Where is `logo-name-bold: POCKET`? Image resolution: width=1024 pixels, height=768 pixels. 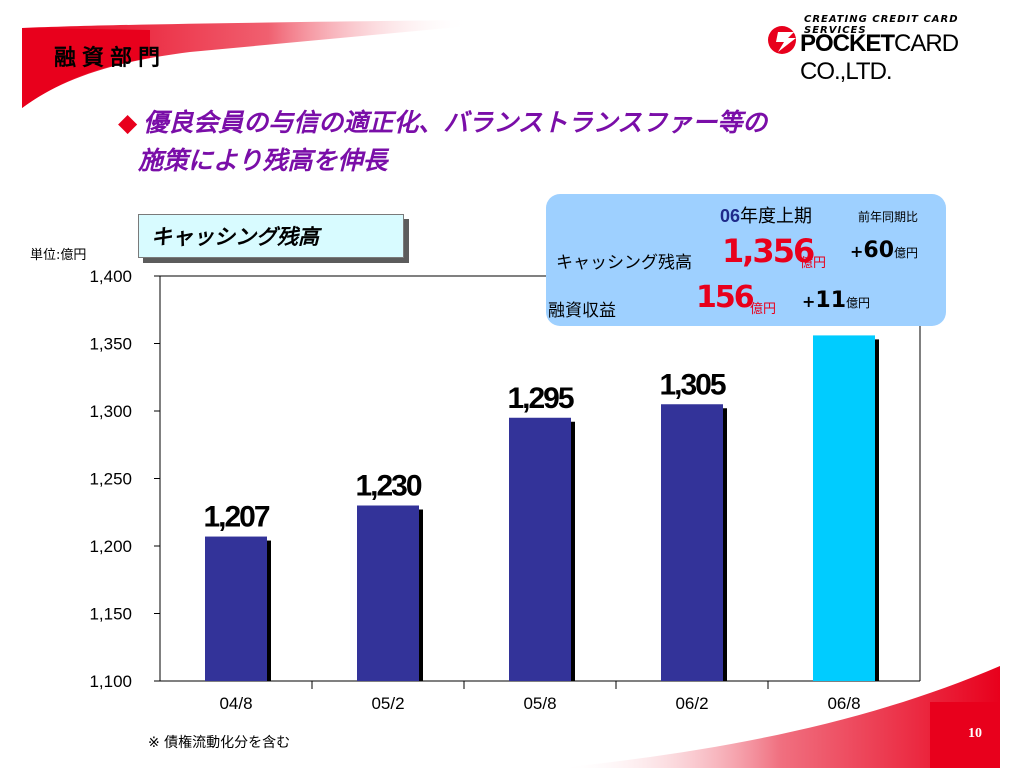
logo-name-bold: POCKET is located at coordinates (847, 43).